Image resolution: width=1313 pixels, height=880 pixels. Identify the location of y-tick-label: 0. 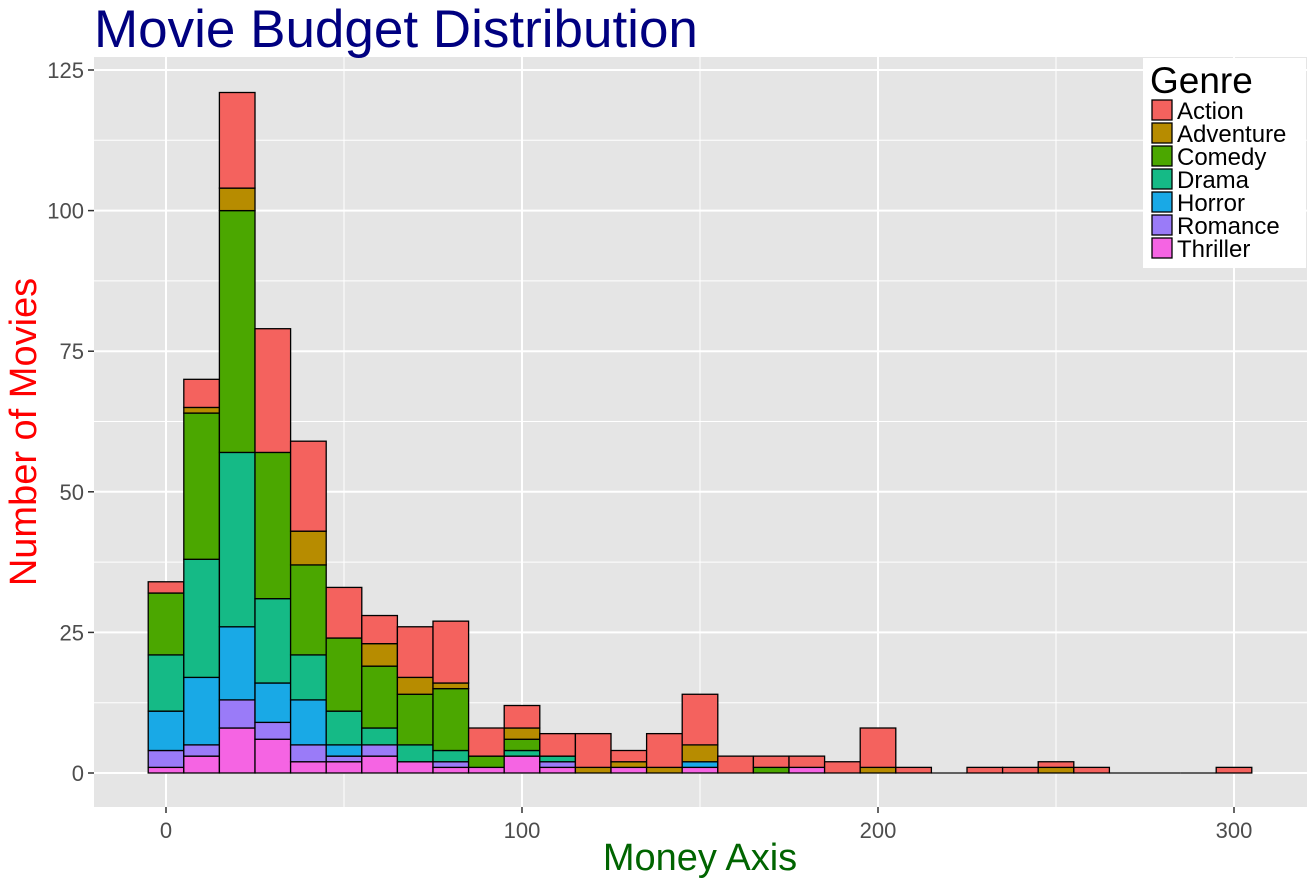
(78, 773).